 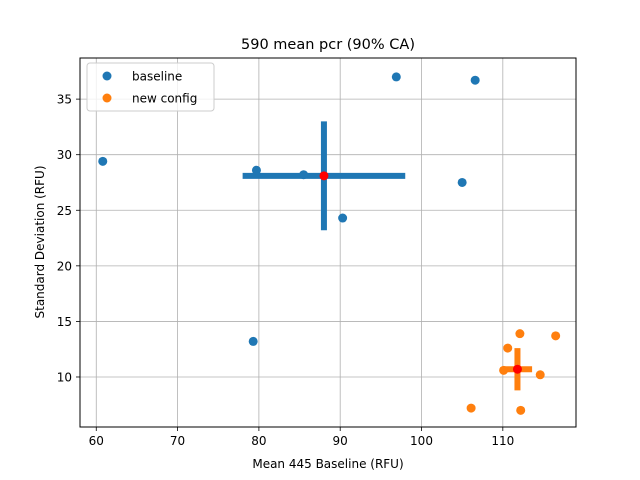 What do you see at coordinates (164, 99) in the screenshot?
I see `legend-label-new-config: new config` at bounding box center [164, 99].